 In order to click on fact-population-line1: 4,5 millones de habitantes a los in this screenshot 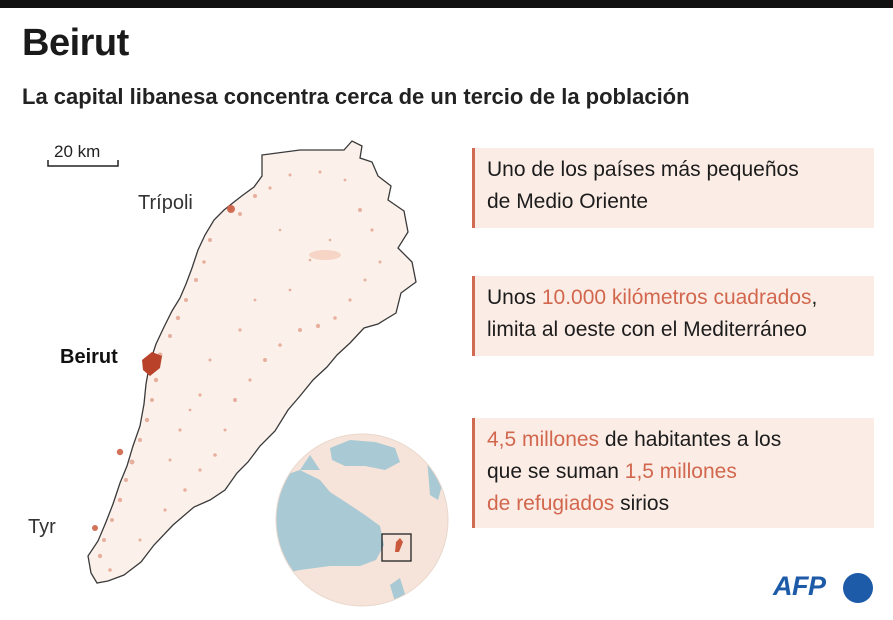, I will do `click(634, 439)`.